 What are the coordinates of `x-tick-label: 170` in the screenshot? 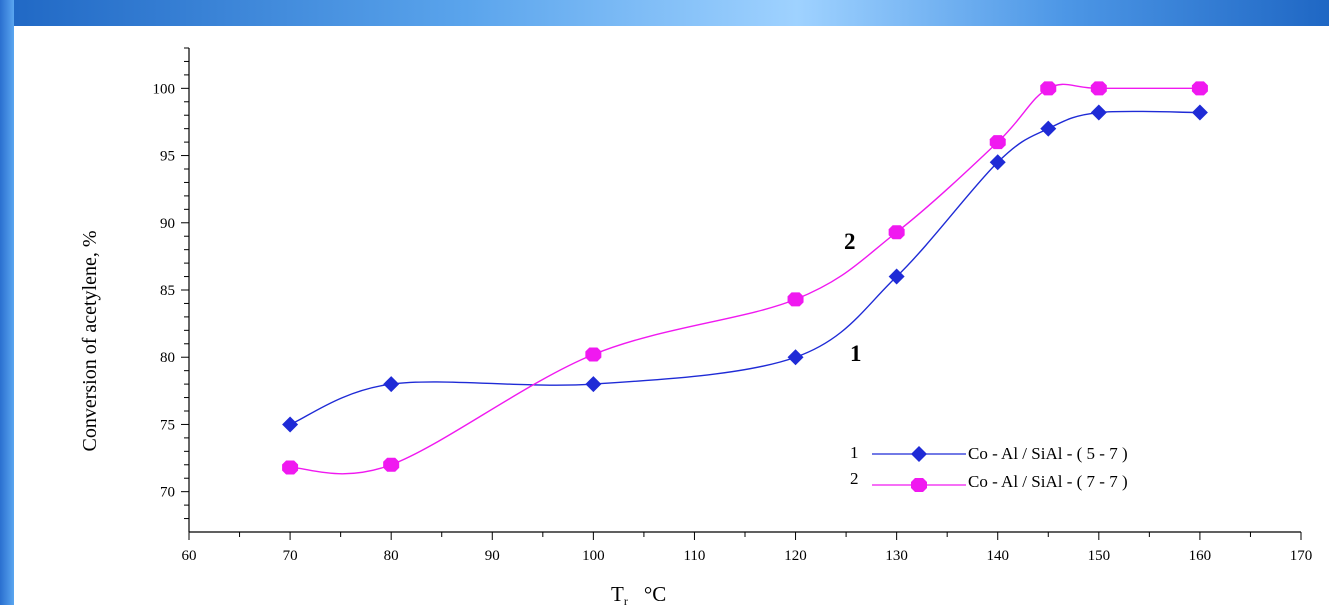 It's located at (1301, 556).